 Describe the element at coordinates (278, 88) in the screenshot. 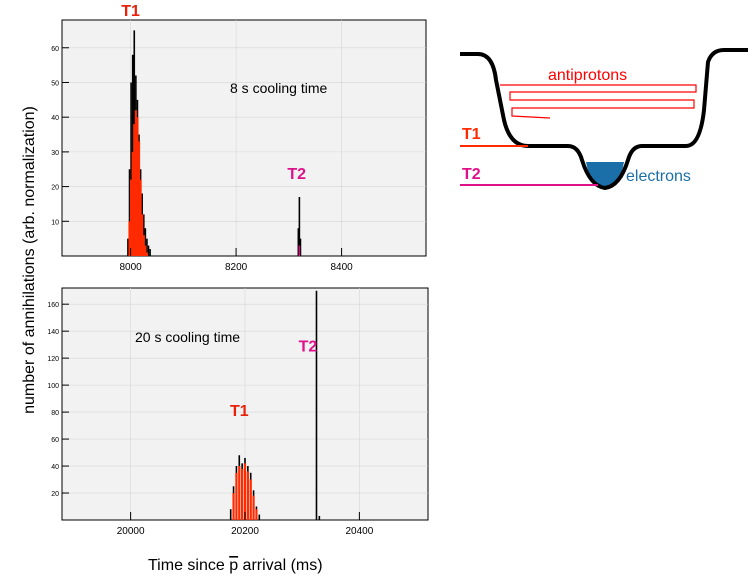

I see `top-annotation: 8 s cooling time` at that location.